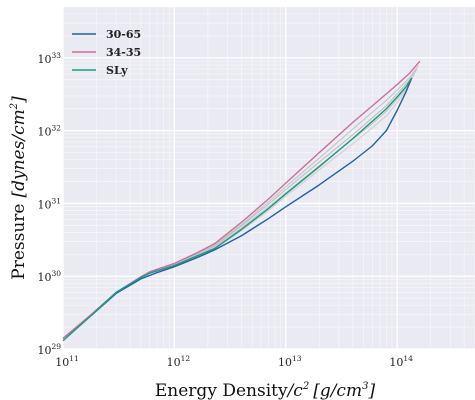 Image resolution: width=475 pixels, height=400 pixels. I want to click on y-tick-labels: 1029 1030 1031 1032 1033, so click(49, 204).